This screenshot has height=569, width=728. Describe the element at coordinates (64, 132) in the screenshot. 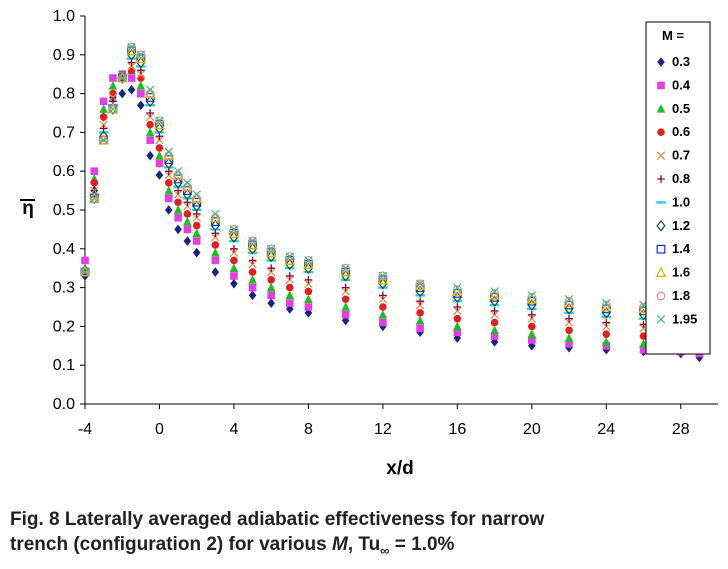

I see `y-tick-label: 0.7` at that location.